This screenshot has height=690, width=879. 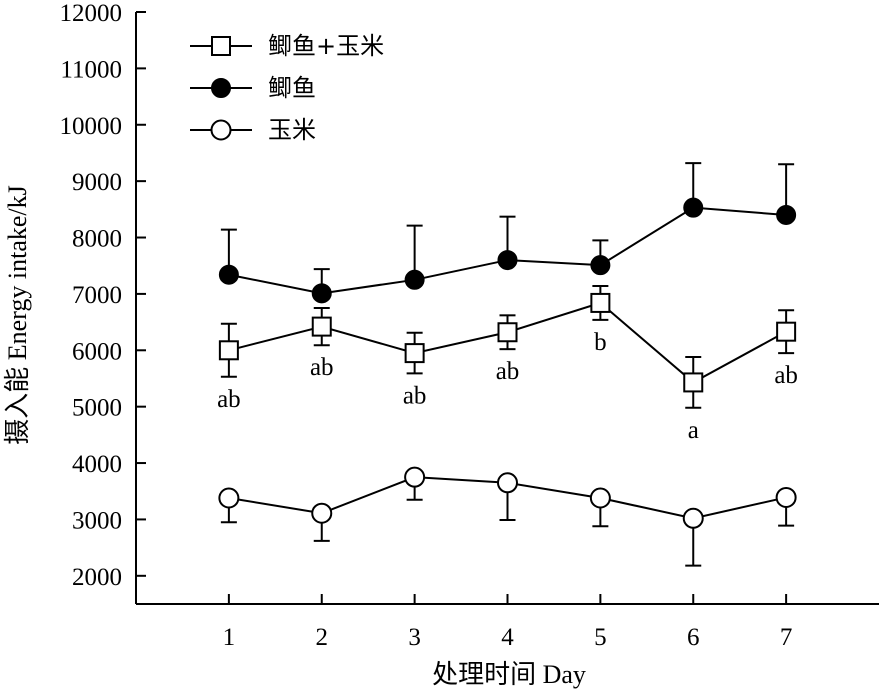 What do you see at coordinates (97, 182) in the screenshot?
I see `y-tick-label: 9000` at bounding box center [97, 182].